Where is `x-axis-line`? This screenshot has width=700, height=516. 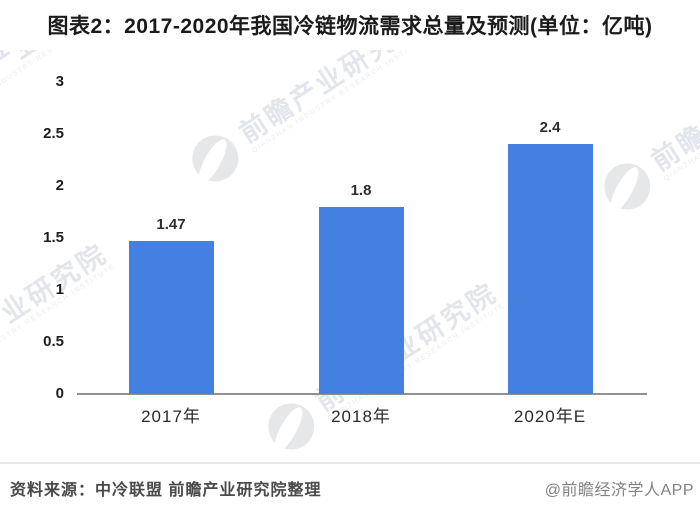
x-axis-line is located at coordinates (362, 394).